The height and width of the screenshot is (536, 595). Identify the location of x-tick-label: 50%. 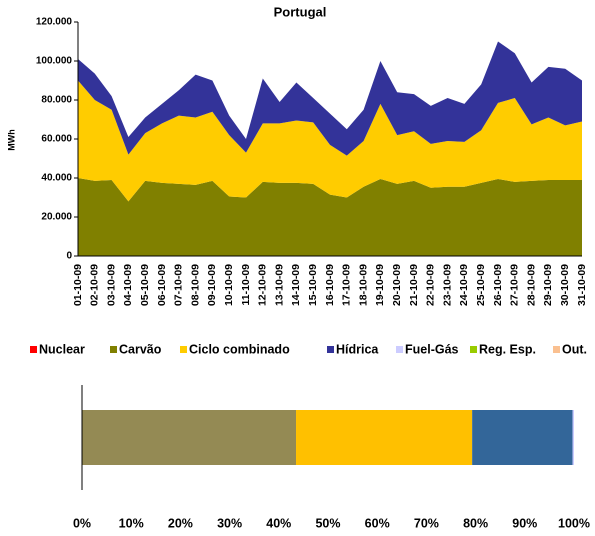
(327, 523).